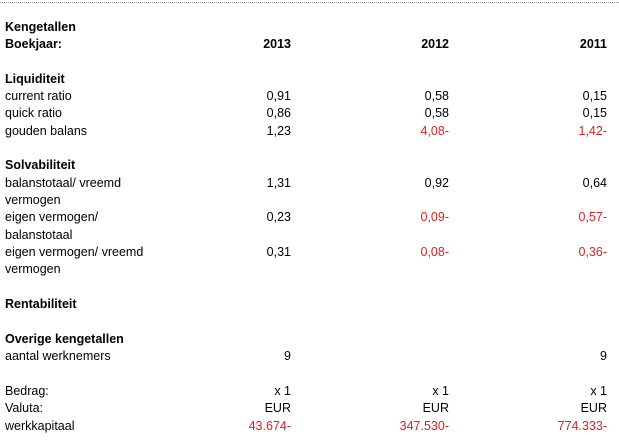 This screenshot has height=442, width=619. I want to click on metric-value: 0,08-, so click(435, 252).